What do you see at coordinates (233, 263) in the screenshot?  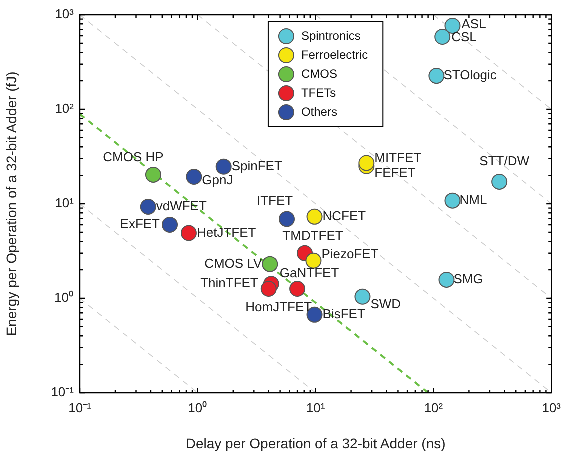 I see `annotation: CMOS LV` at bounding box center [233, 263].